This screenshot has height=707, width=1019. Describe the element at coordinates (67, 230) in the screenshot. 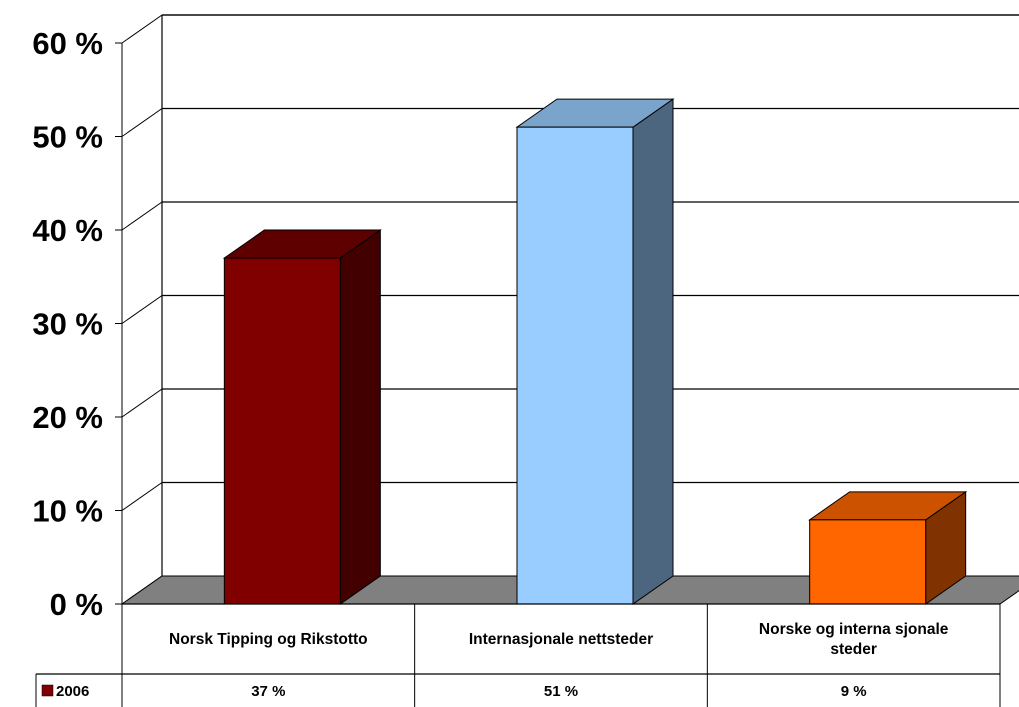

I see `y-tick-label: 40 %` at that location.